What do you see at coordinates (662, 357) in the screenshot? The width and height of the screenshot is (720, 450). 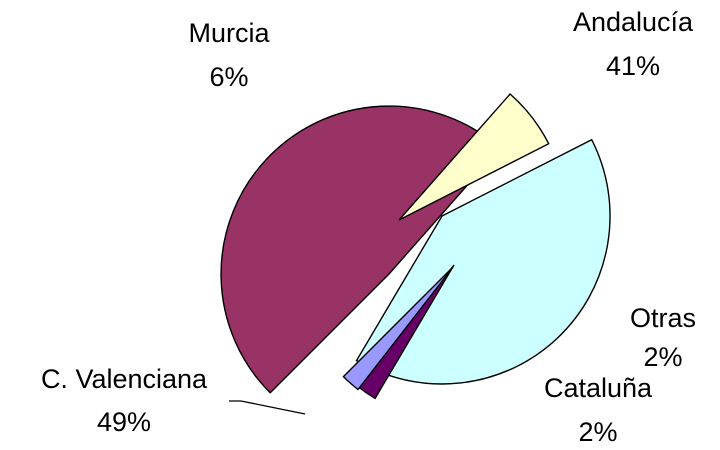 I see `label-otras-value: 2%` at bounding box center [662, 357].